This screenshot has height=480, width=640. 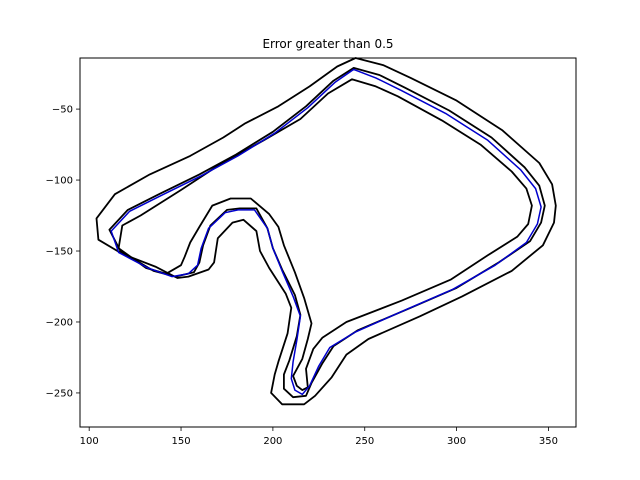 I want to click on x-tick-label: 200, so click(x=272, y=441).